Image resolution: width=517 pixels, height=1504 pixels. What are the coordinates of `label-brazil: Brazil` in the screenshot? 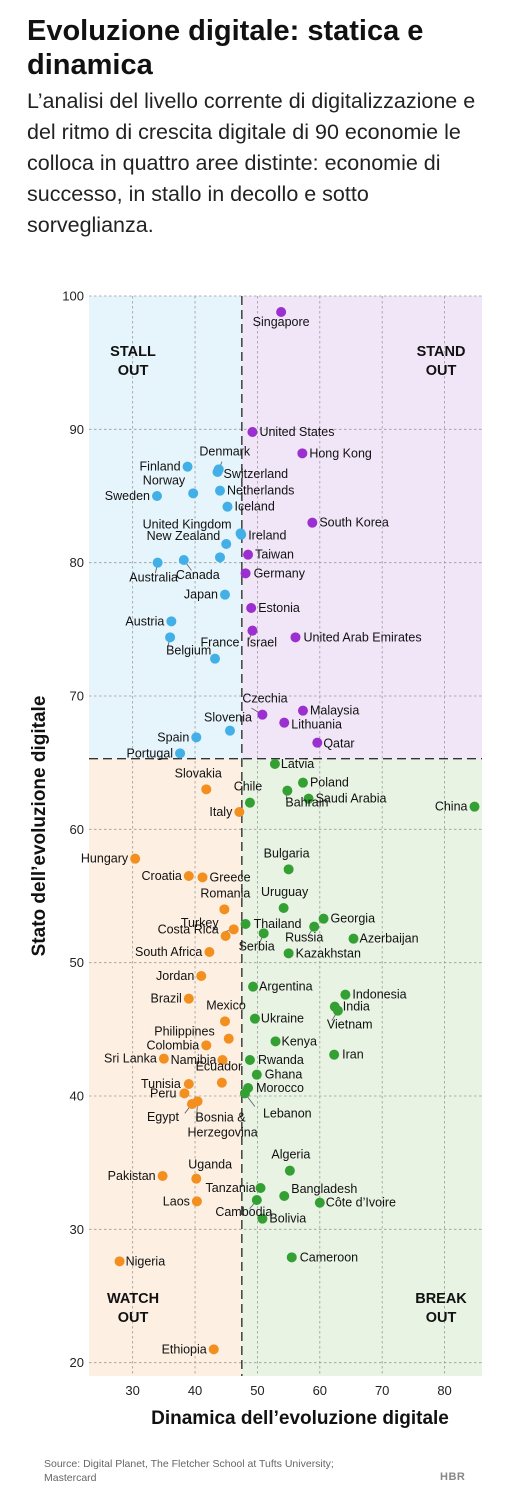 It's located at (166, 999).